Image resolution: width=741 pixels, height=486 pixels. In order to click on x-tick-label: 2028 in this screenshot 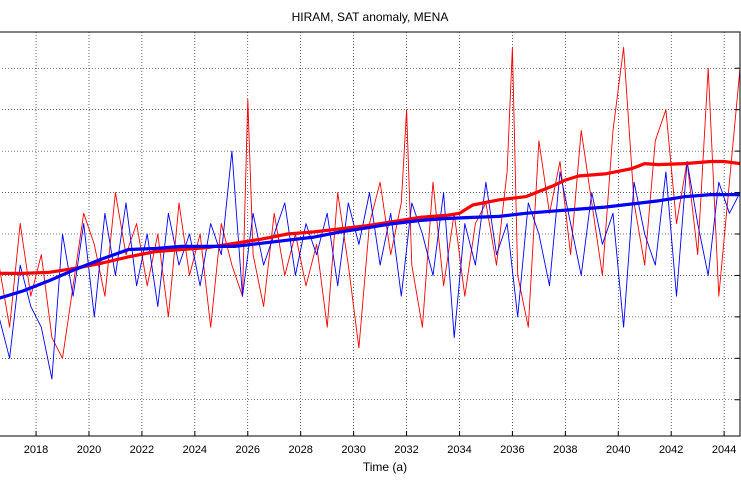, I will do `click(300, 450)`.